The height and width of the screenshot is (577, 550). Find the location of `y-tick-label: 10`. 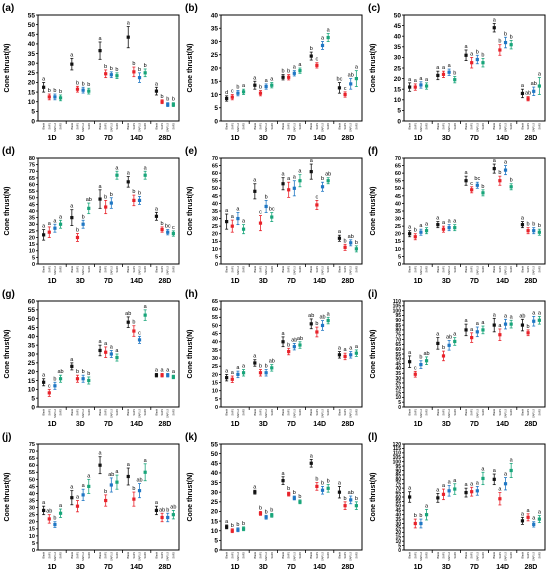

y-tick-label: 10 is located at coordinates (32, 252).